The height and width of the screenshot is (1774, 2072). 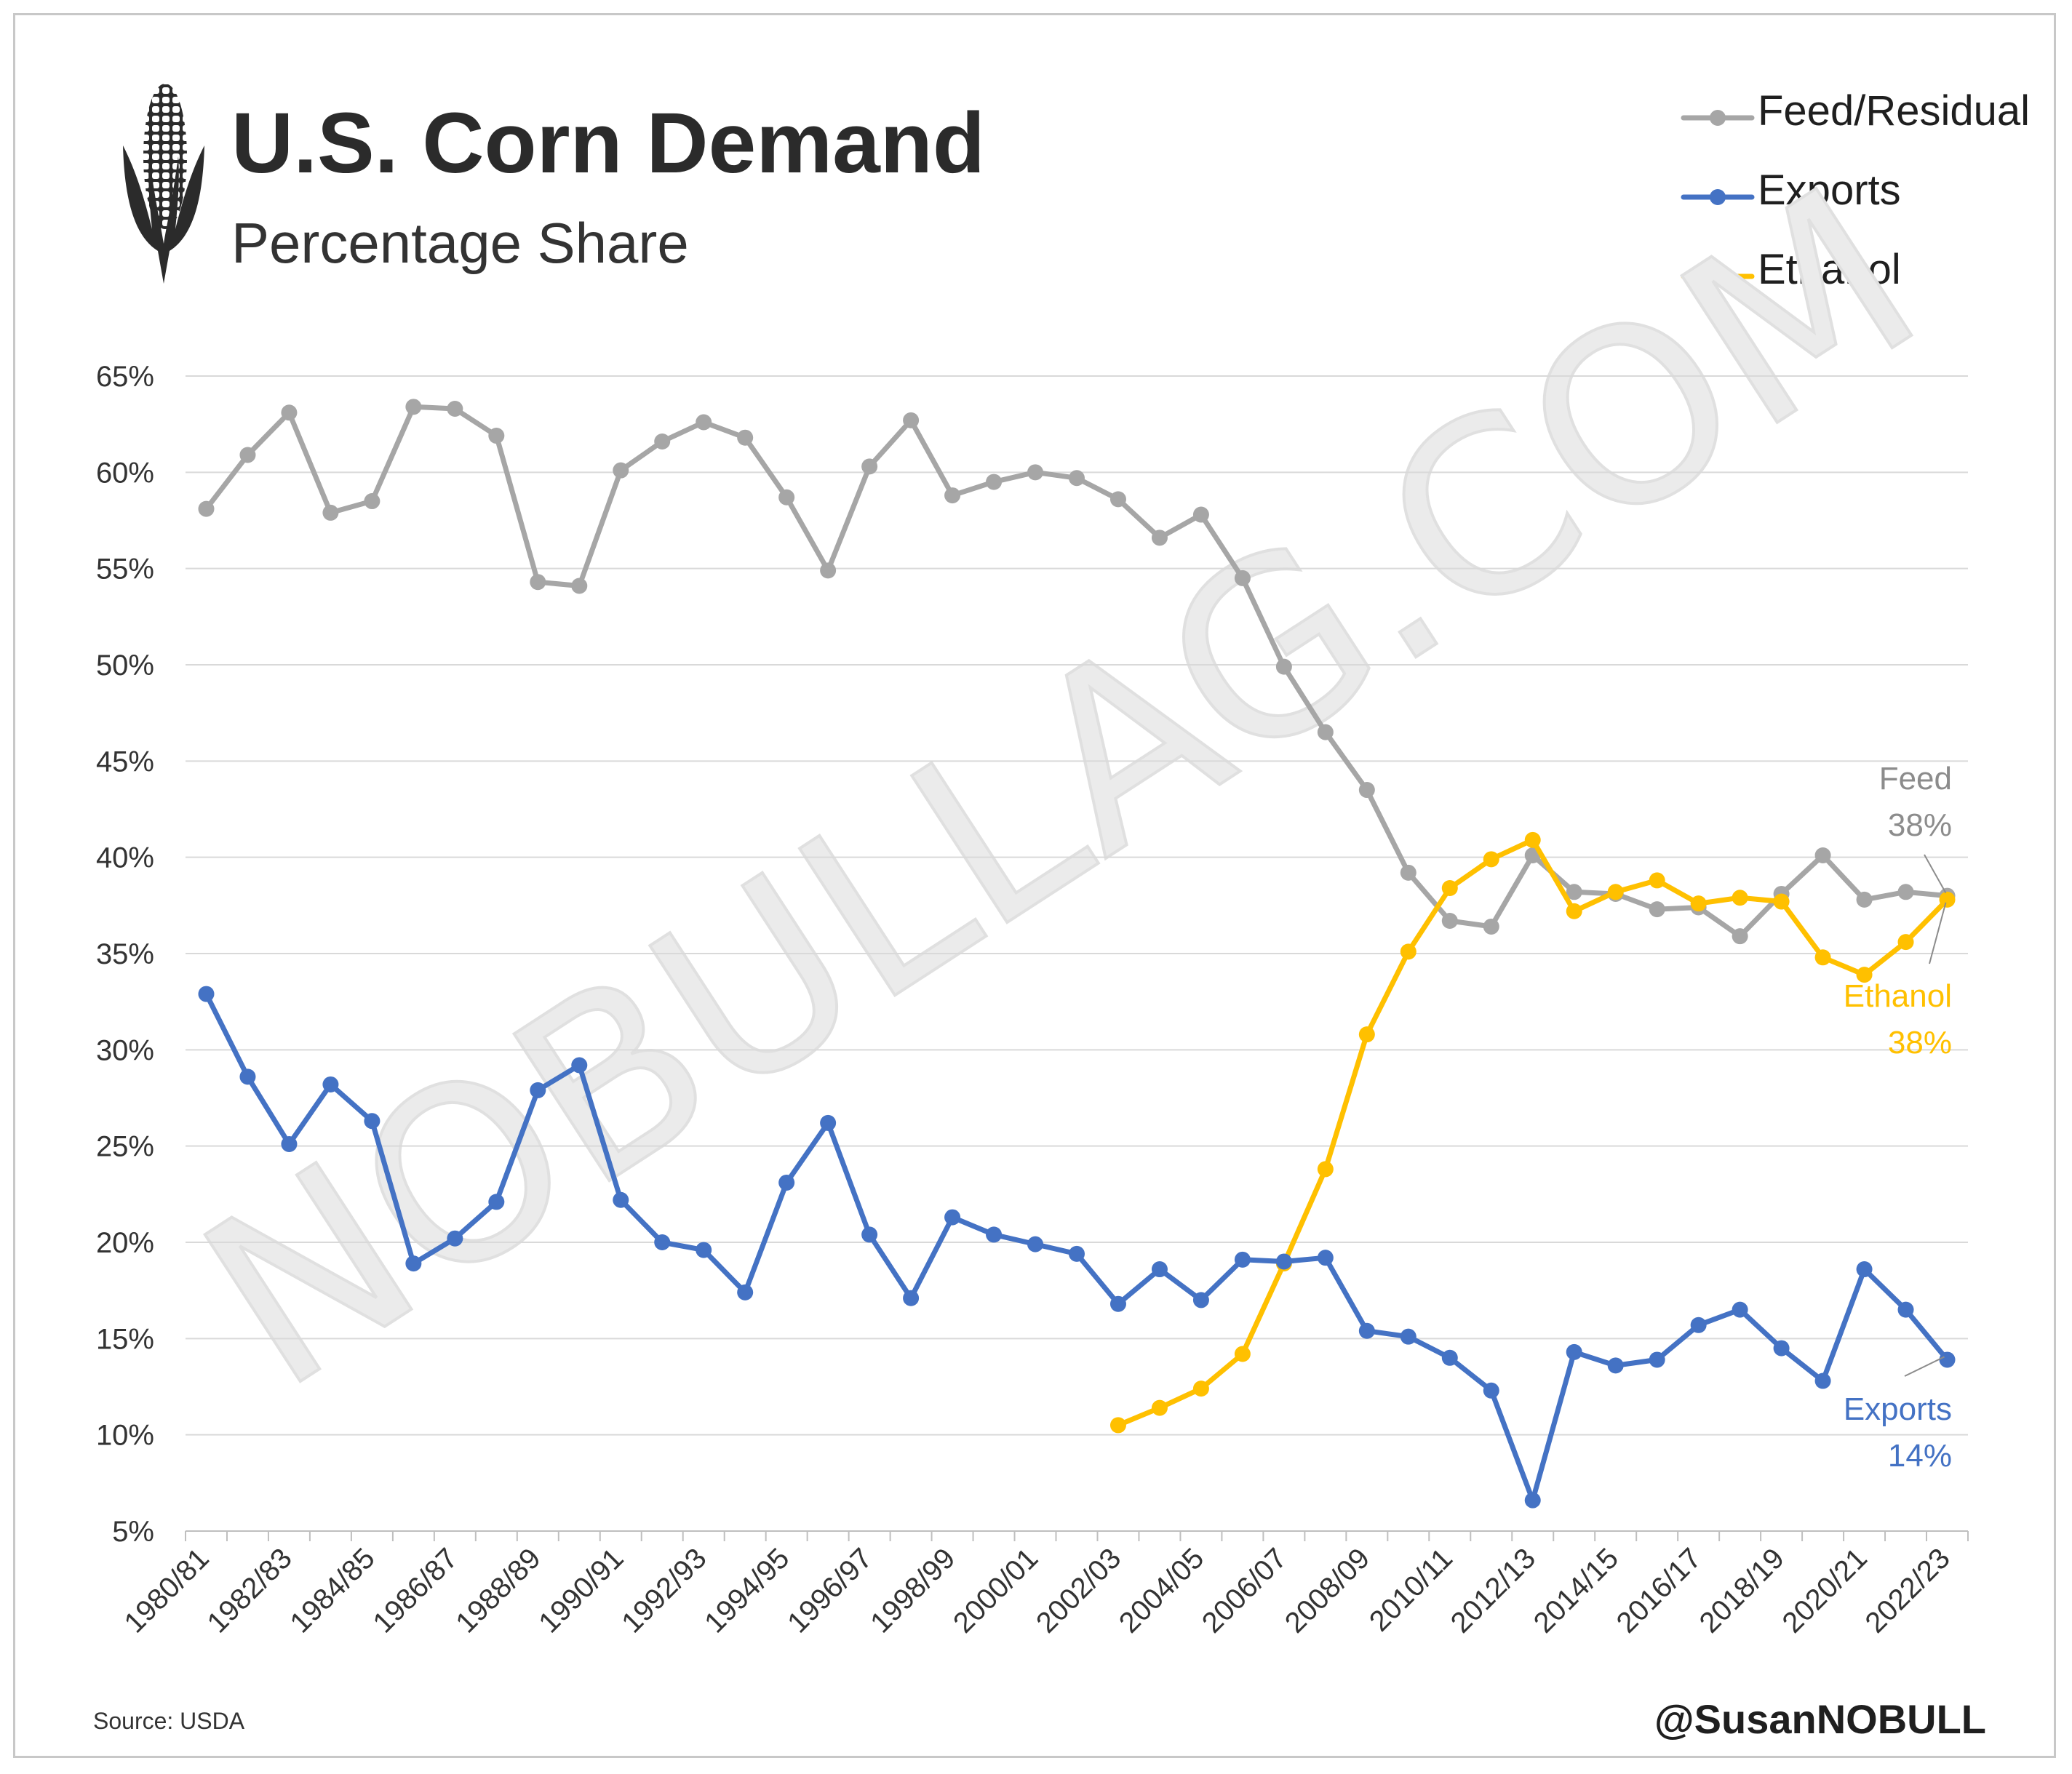 What do you see at coordinates (125, 954) in the screenshot?
I see `y-tick-label: 35%` at bounding box center [125, 954].